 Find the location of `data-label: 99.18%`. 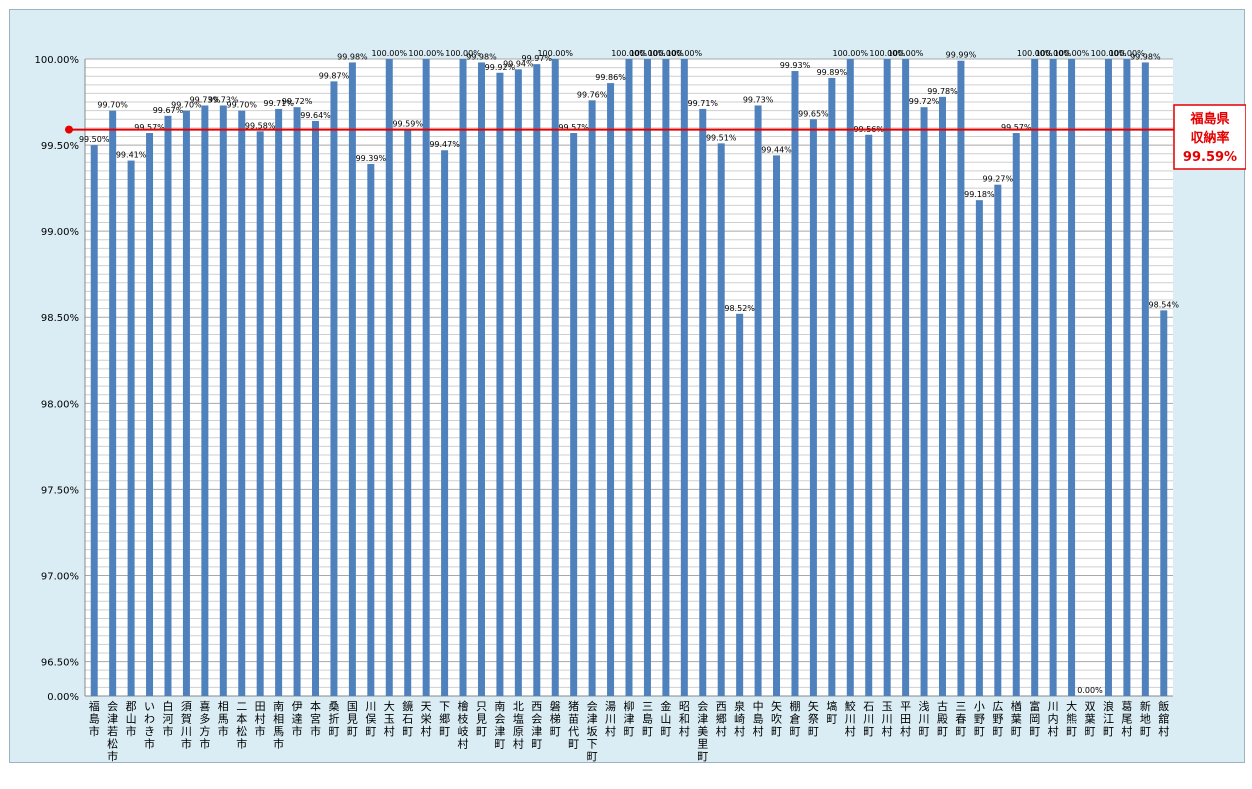

data-label: 99.18% is located at coordinates (979, 194).